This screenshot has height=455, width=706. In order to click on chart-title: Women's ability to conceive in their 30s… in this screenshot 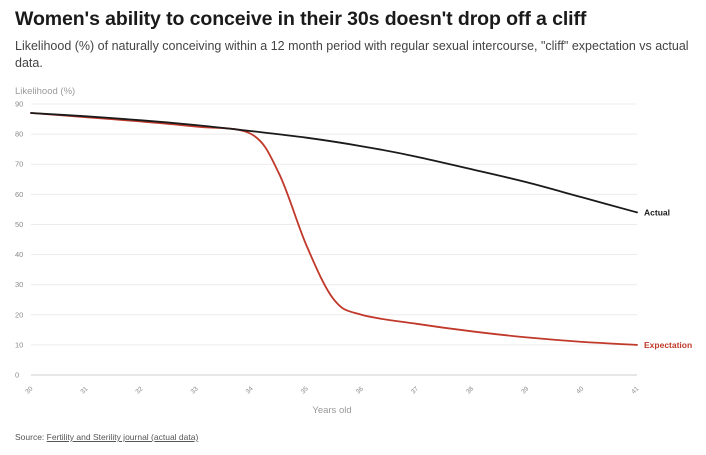, I will do `click(301, 19)`.